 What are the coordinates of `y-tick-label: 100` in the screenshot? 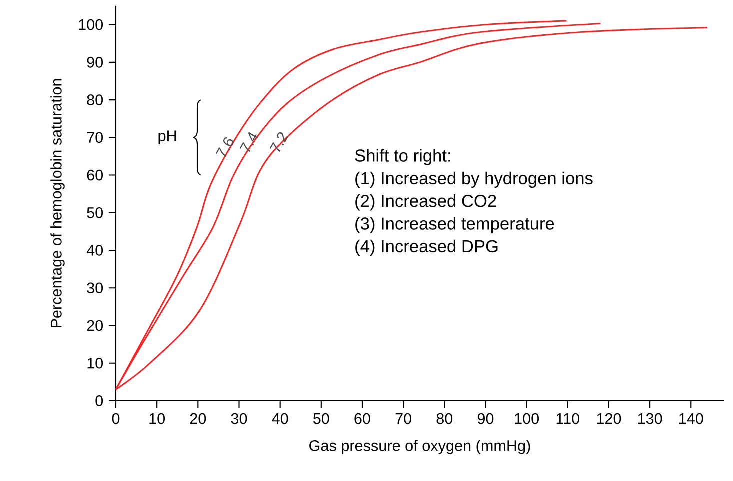 It's located at (91, 24).